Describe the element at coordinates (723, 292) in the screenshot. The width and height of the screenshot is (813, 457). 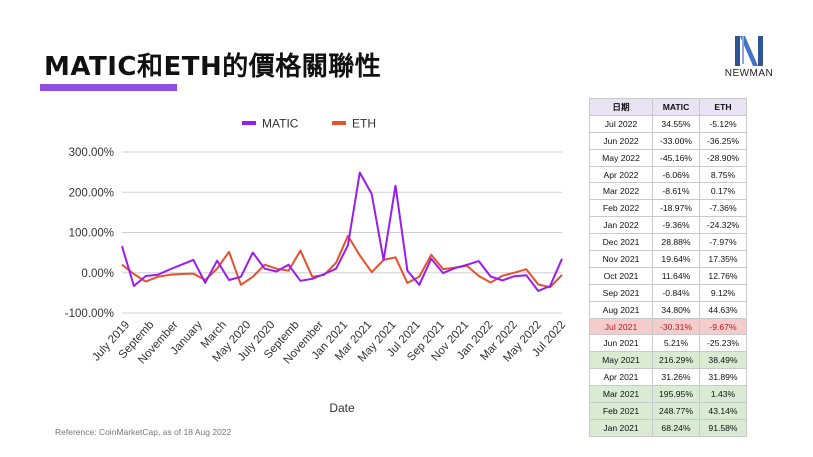
I see `cell-eth: 9.12%` at that location.